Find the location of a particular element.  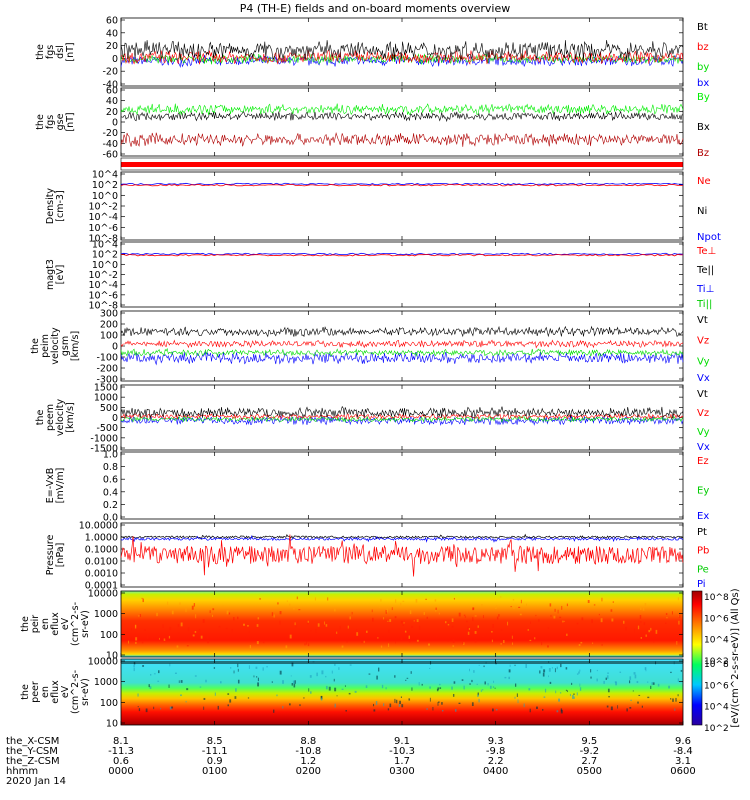

ephemeris-name: the_X-CSM is located at coordinates (32, 741).